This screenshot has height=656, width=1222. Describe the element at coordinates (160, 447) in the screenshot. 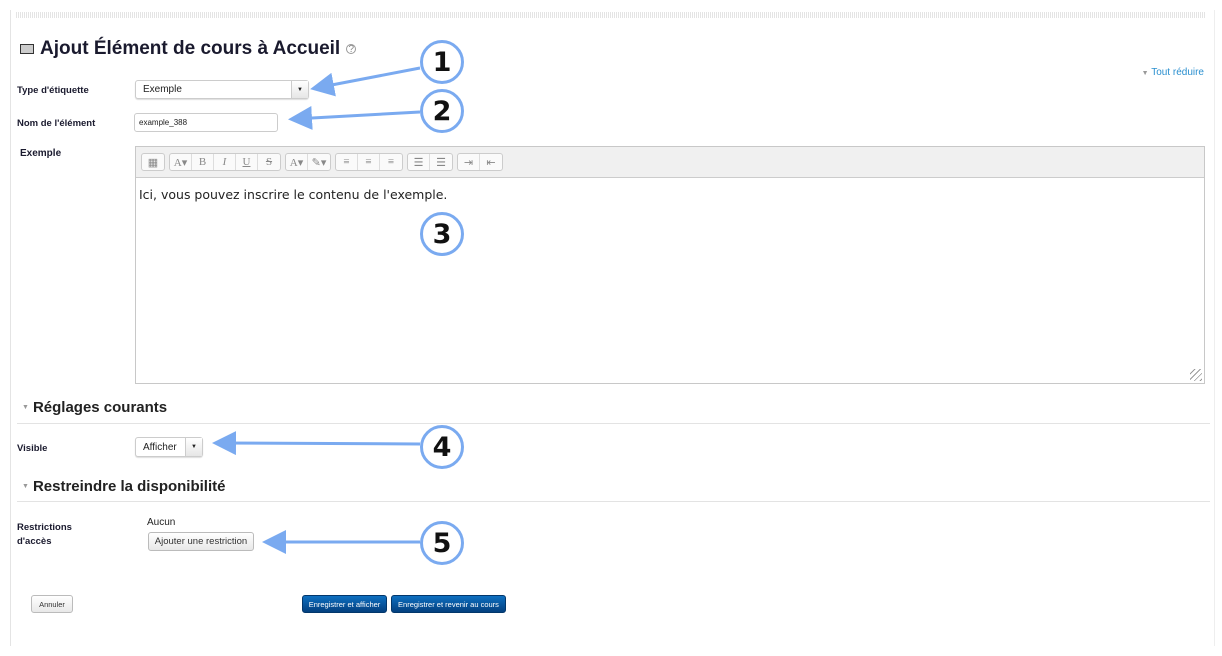

I see `visible-value: Afficher` at that location.